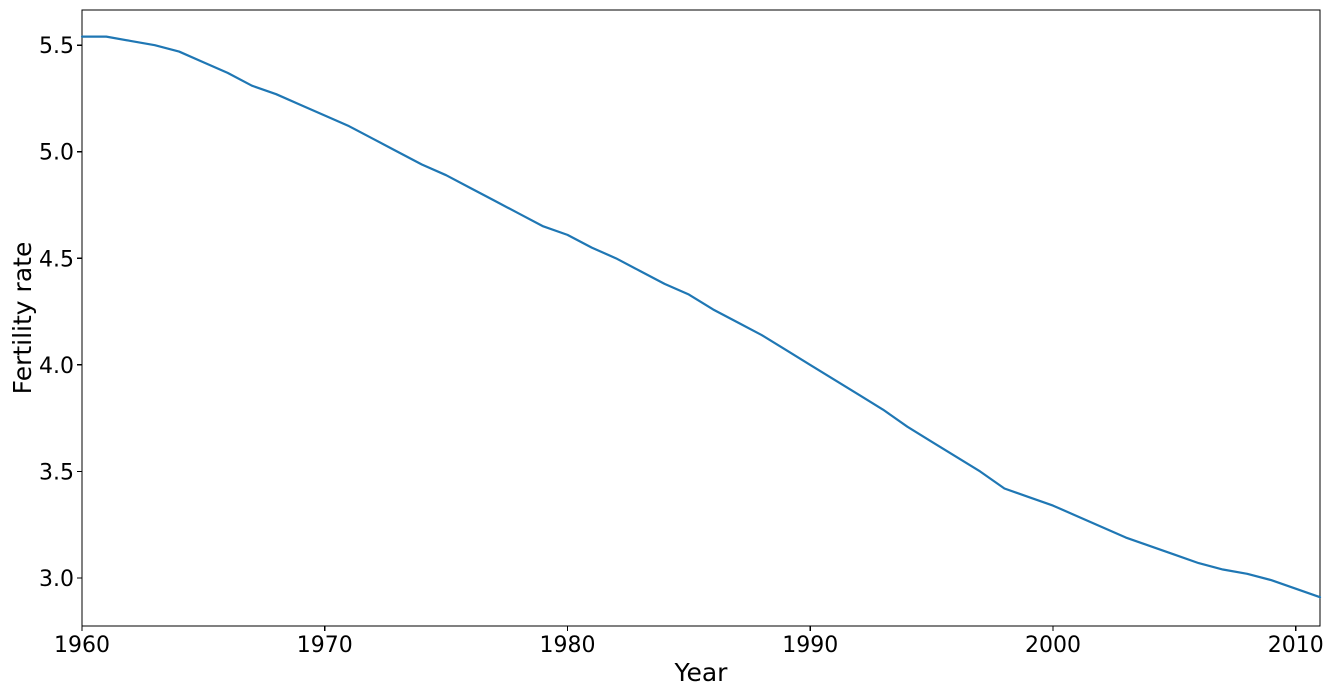 This screenshot has width=1330, height=694. I want to click on y-axis-ticks: 3.0 3.5 4.0 4.5 5.0 5.5, so click(60, 313).